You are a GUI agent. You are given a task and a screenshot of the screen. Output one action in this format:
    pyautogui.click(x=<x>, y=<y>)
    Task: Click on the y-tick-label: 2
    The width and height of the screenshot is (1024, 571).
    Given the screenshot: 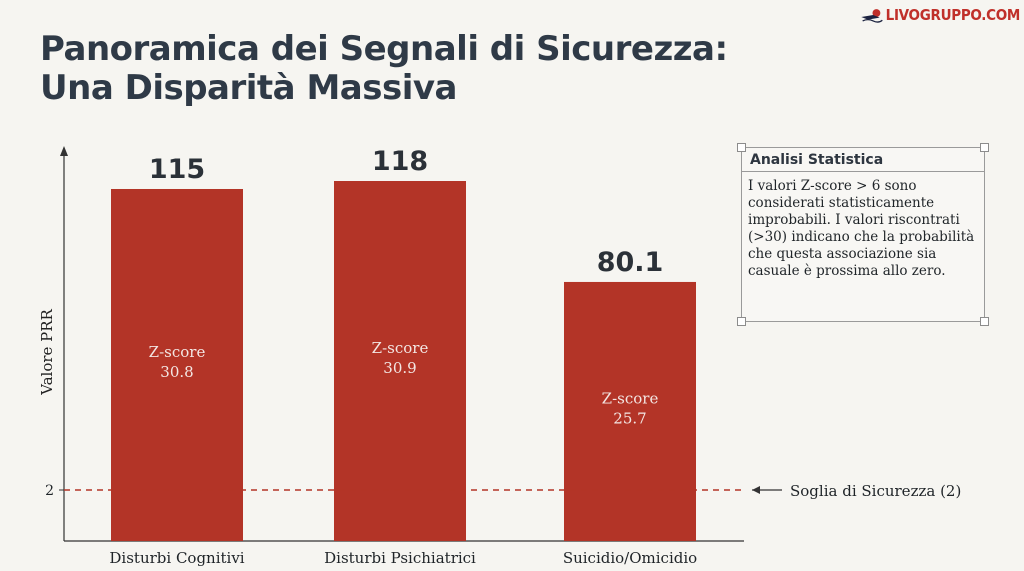 What is the action you would take?
    pyautogui.click(x=49, y=491)
    